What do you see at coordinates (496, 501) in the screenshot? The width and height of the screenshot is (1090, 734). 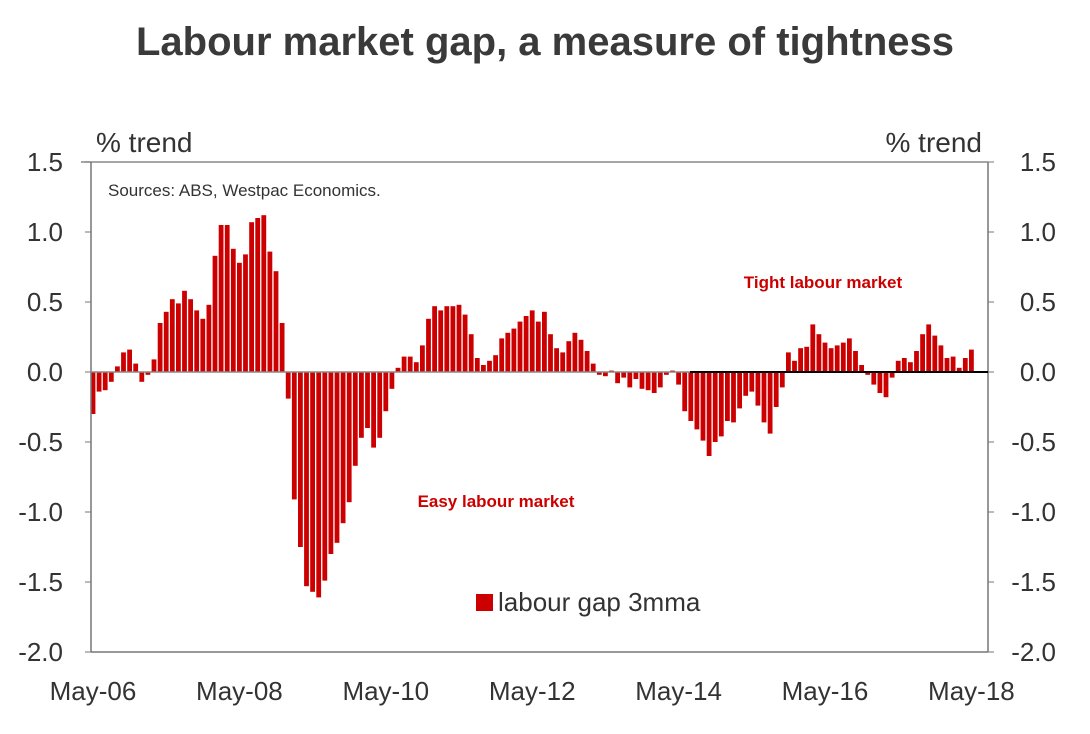 I see `annotation-easy: Easy labour market` at bounding box center [496, 501].